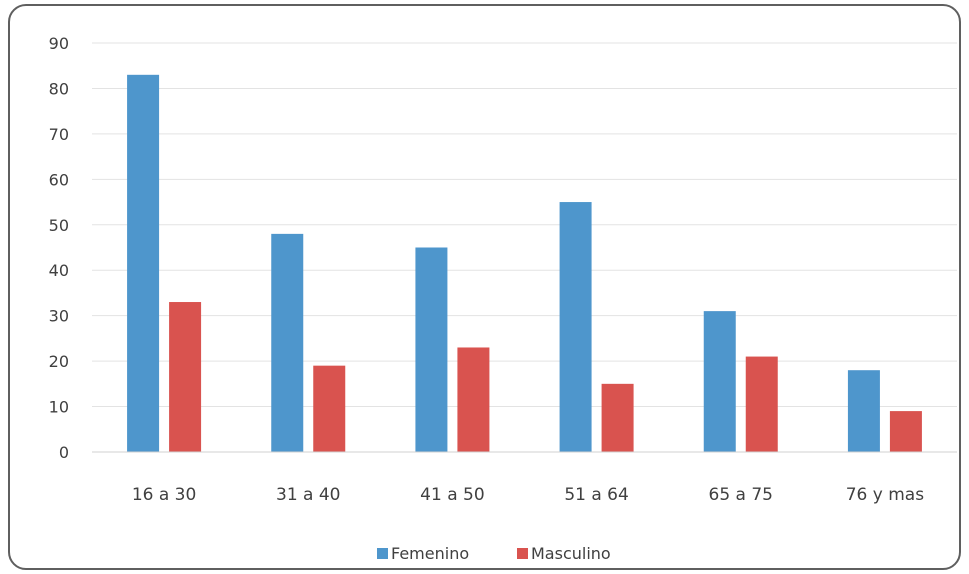  What do you see at coordinates (59, 407) in the screenshot?
I see `y-tick-label: 10` at bounding box center [59, 407].